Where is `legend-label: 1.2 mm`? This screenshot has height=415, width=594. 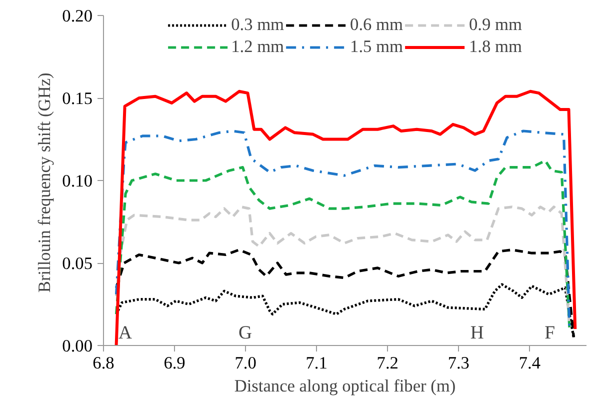 legend-label: 1.2 mm is located at coordinates (257, 47).